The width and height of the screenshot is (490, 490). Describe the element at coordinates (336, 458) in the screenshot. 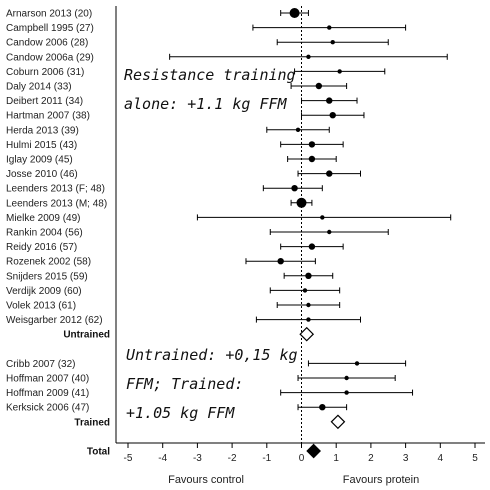

I see `x-tick-label: 1` at that location.